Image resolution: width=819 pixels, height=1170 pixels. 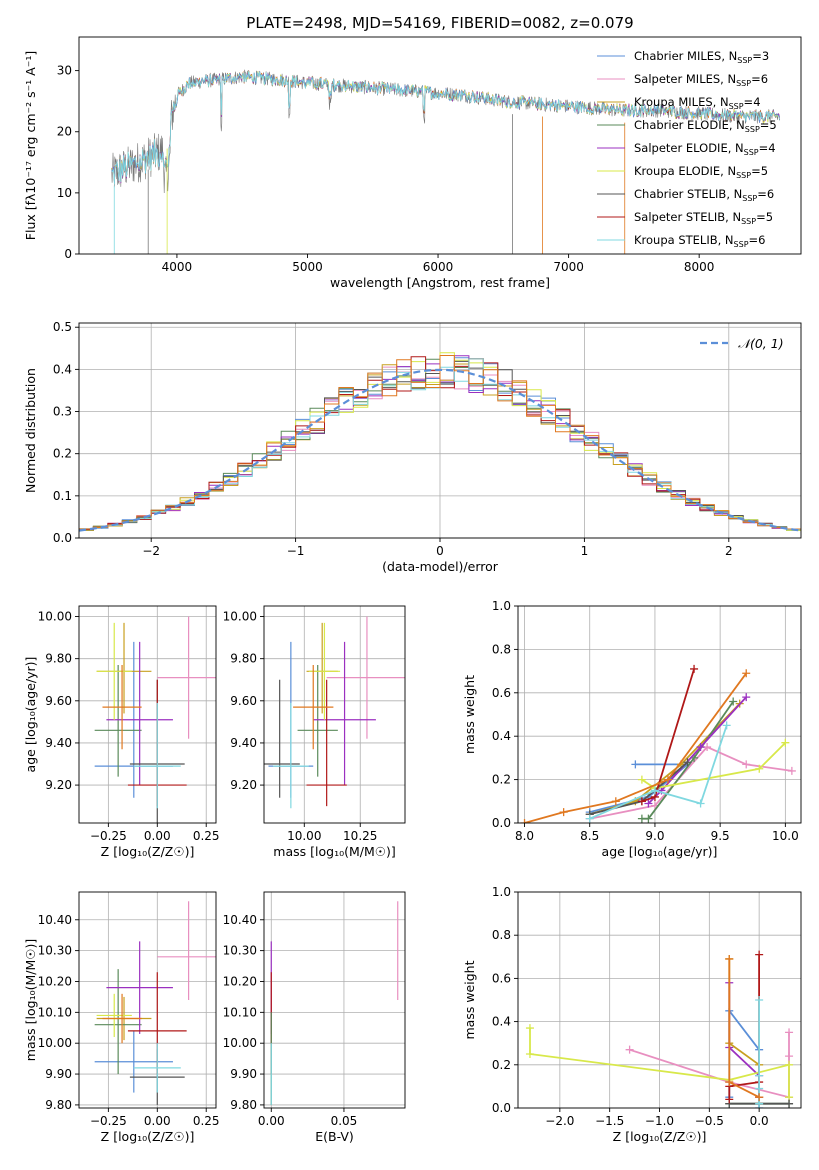 I want to click on legend-series-name: Kroupa STELIB, so click(x=676, y=240).